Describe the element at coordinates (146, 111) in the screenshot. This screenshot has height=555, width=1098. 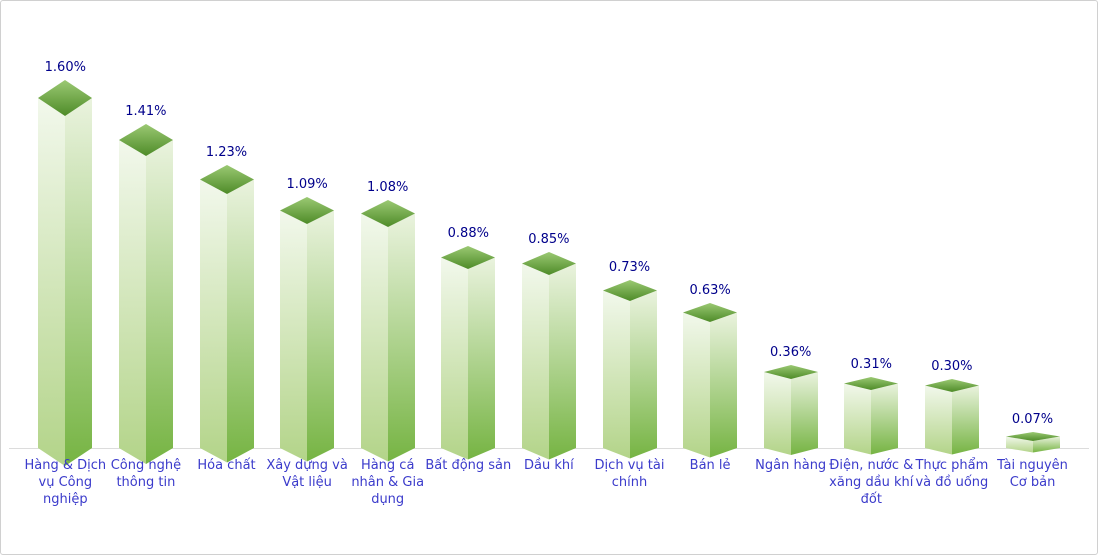
I see `bar-value-label: 1.41%` at that location.